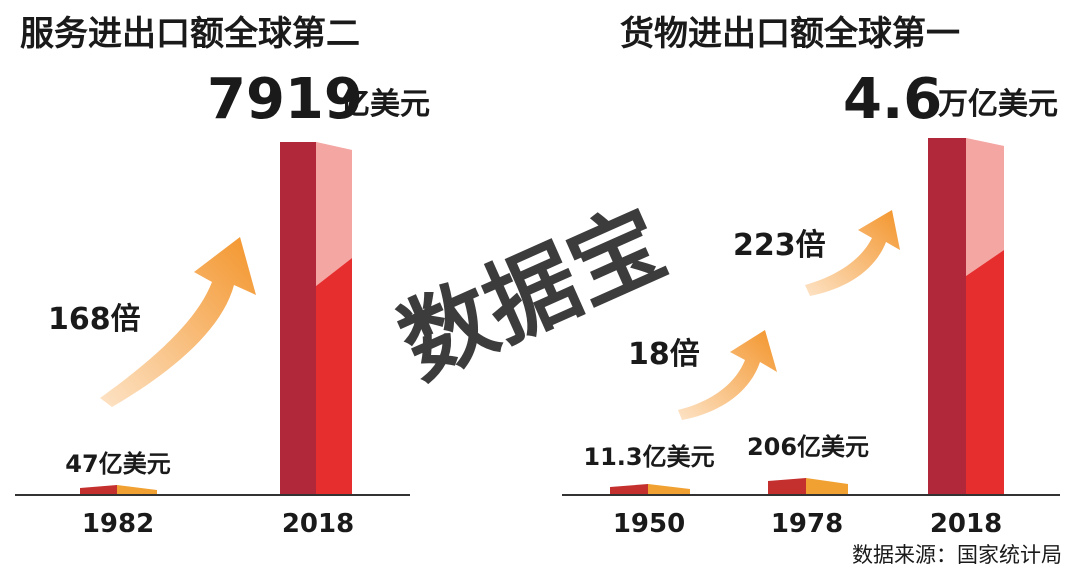  I want to click on goods-bar-2018, so click(966, 316).